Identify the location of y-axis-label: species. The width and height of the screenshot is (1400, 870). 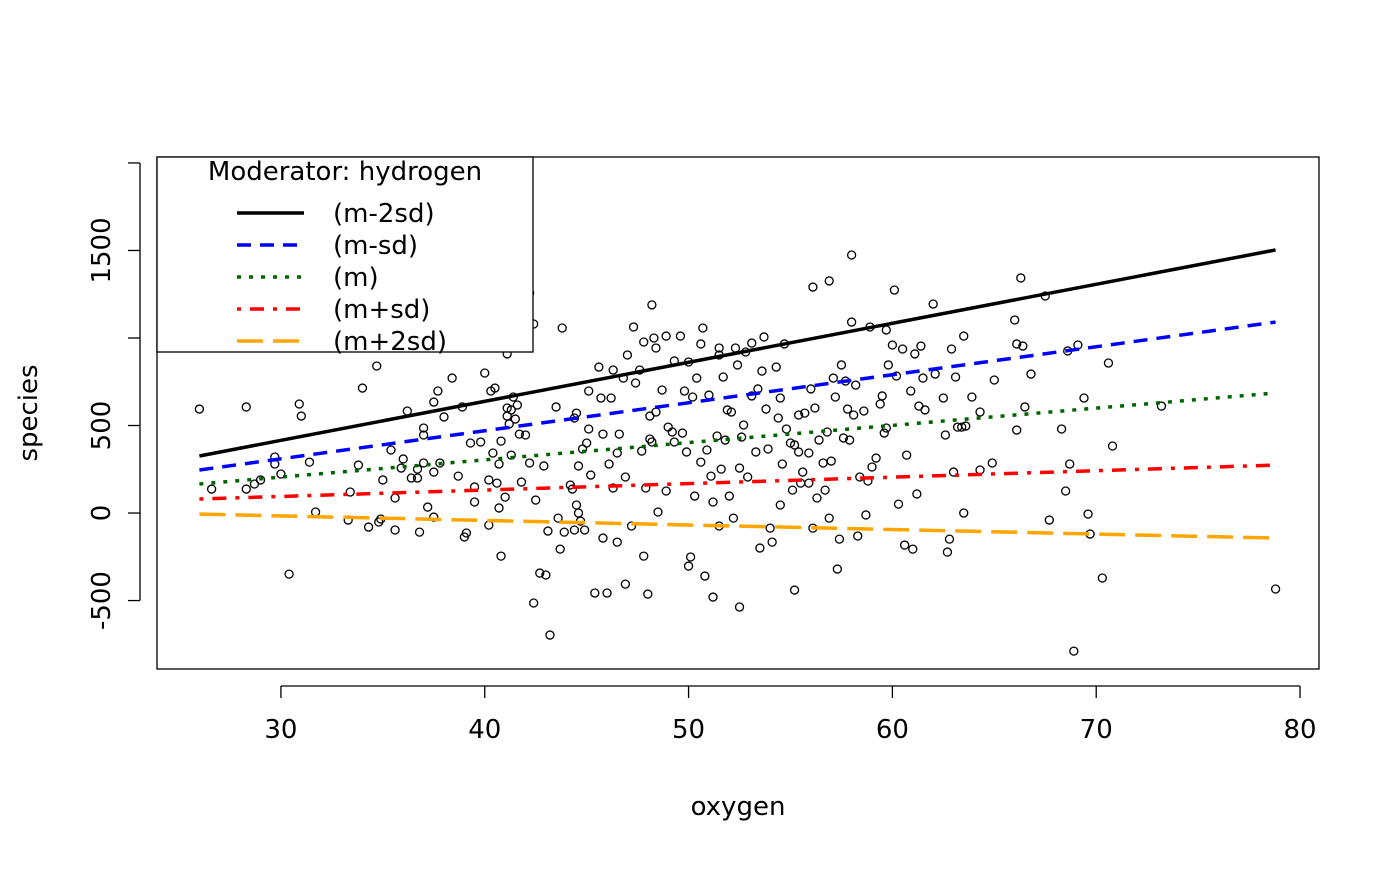
(29, 412).